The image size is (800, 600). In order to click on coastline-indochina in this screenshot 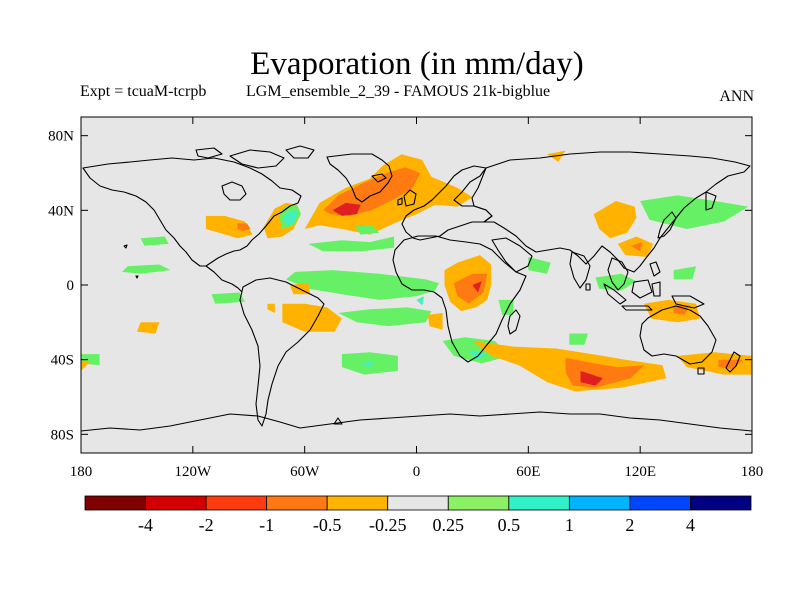, I will do `click(618, 274)`.